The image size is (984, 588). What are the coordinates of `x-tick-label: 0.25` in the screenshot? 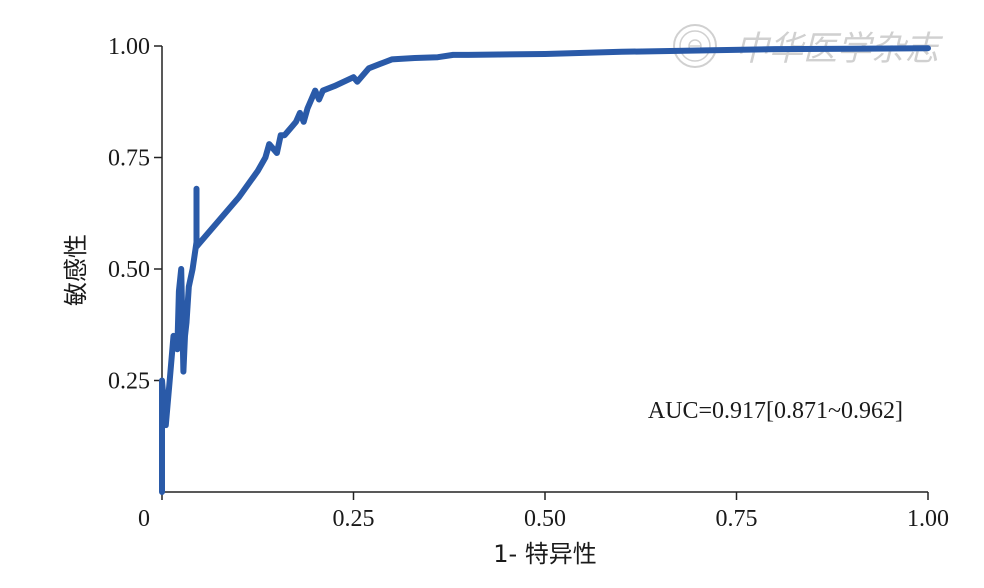 It's located at (354, 519).